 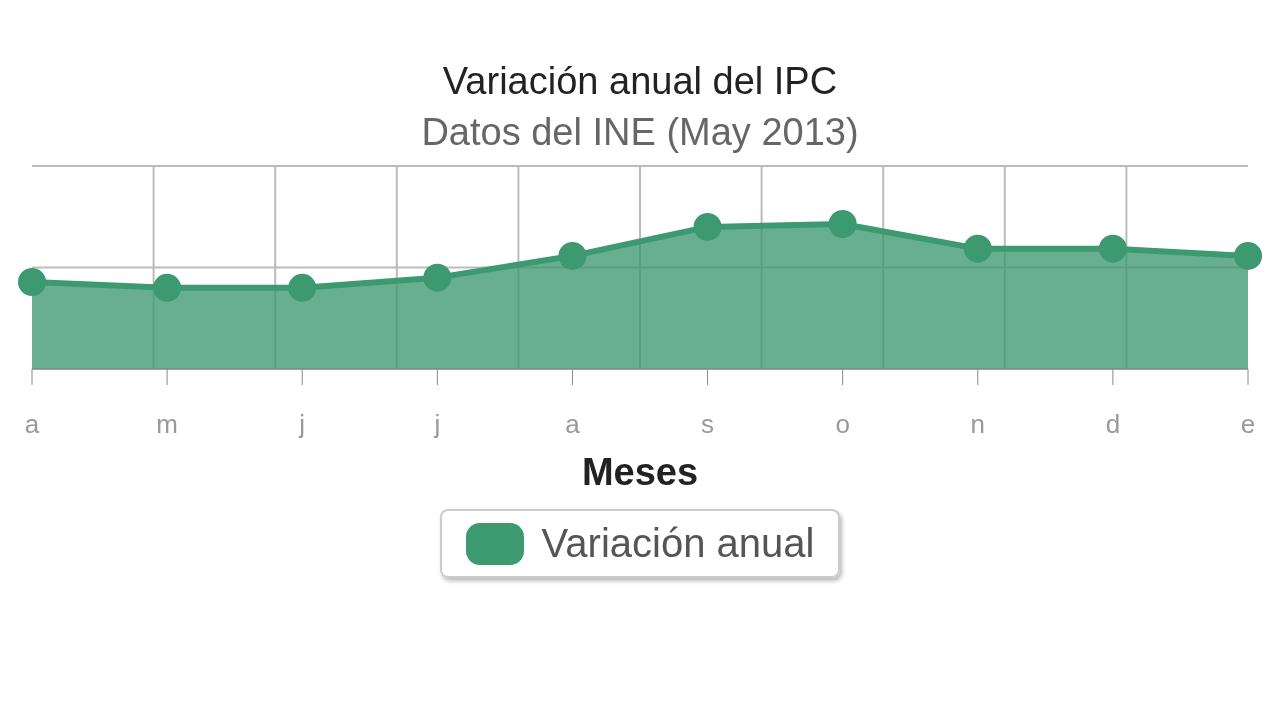 I want to click on x-tick-label: d, so click(x=1113, y=424).